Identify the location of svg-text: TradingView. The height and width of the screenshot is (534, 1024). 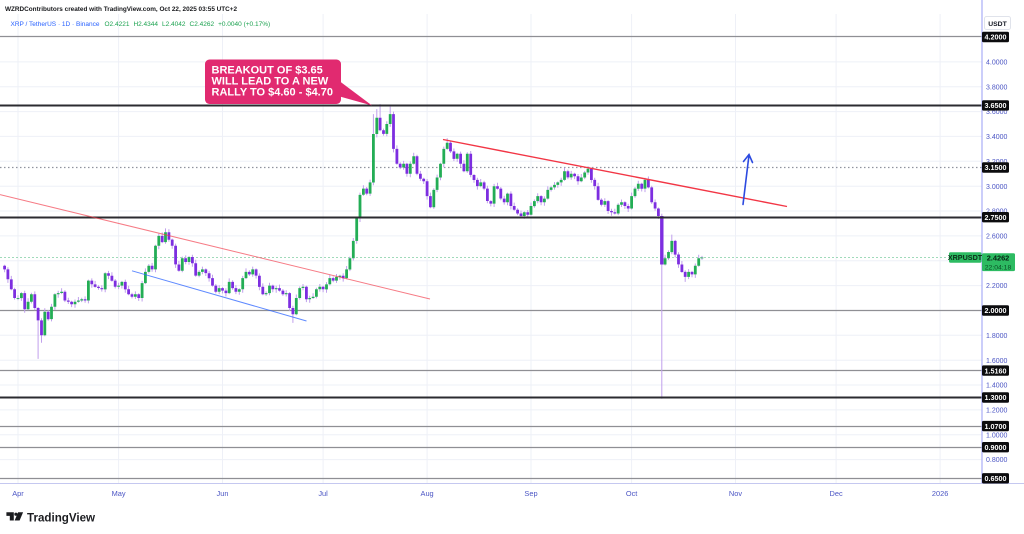
(61, 518).